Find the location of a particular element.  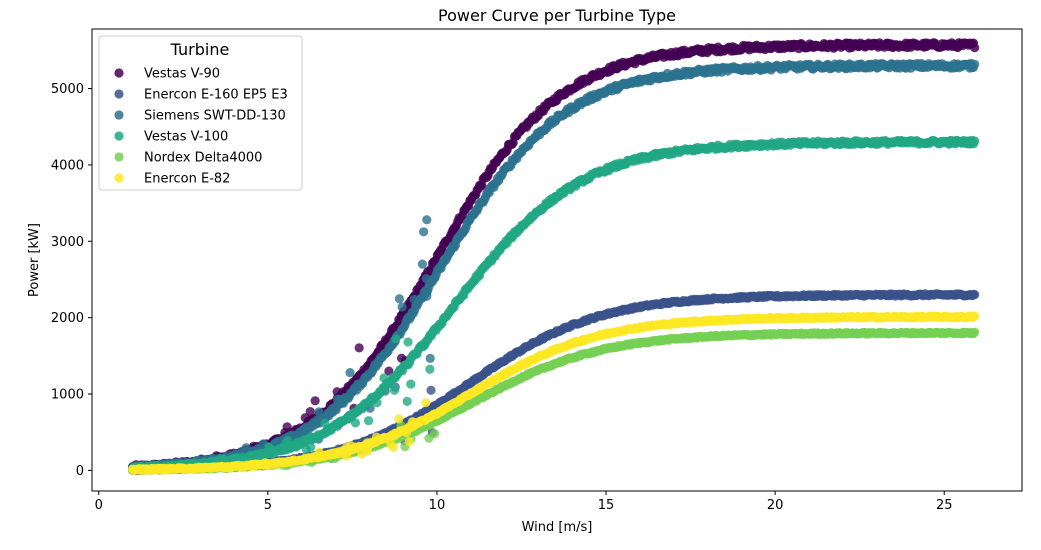

y-tick-label: 1000 is located at coordinates (67, 395).